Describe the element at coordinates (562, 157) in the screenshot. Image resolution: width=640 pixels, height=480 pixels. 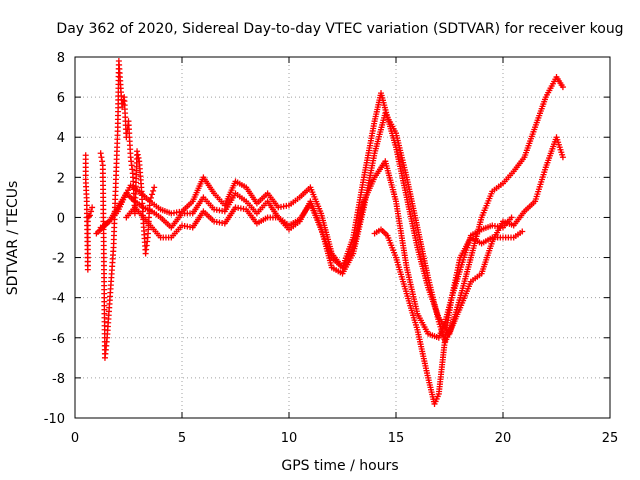
I see `track-b-point` at that location.